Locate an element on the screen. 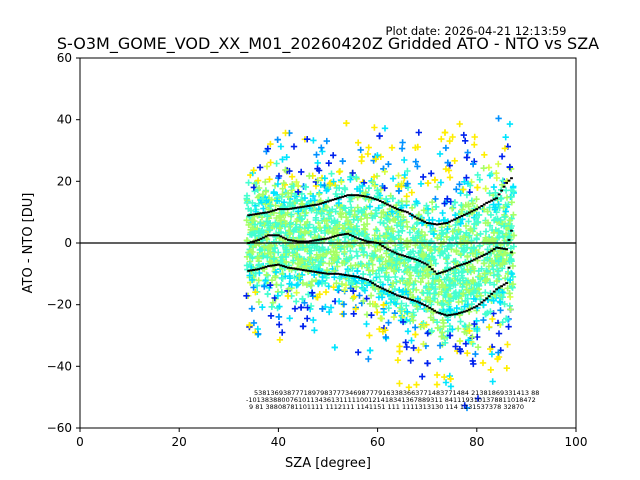 The height and width of the screenshot is (480, 640). y-tick-label-60: 60 is located at coordinates (64, 58).